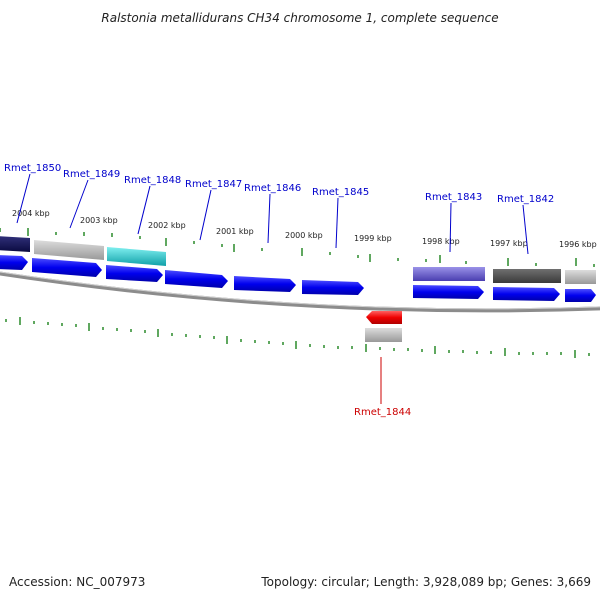 The height and width of the screenshot is (600, 600). I want to click on feature-block-purple, so click(449, 274).